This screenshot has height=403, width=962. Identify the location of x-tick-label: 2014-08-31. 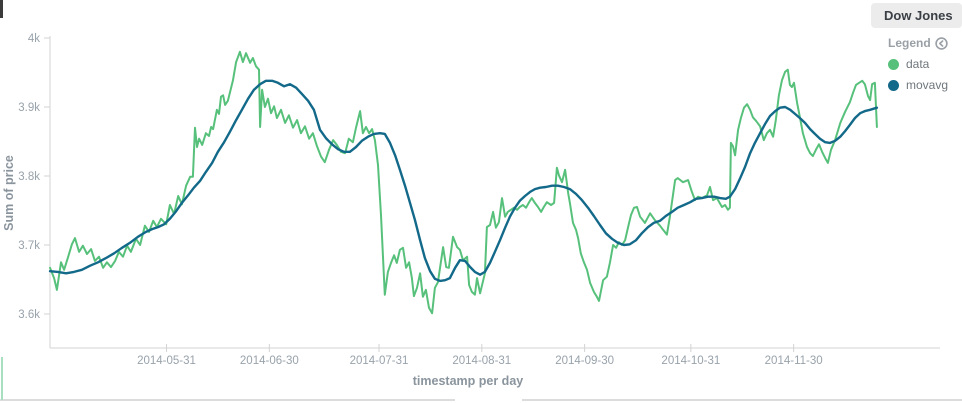
(481, 361).